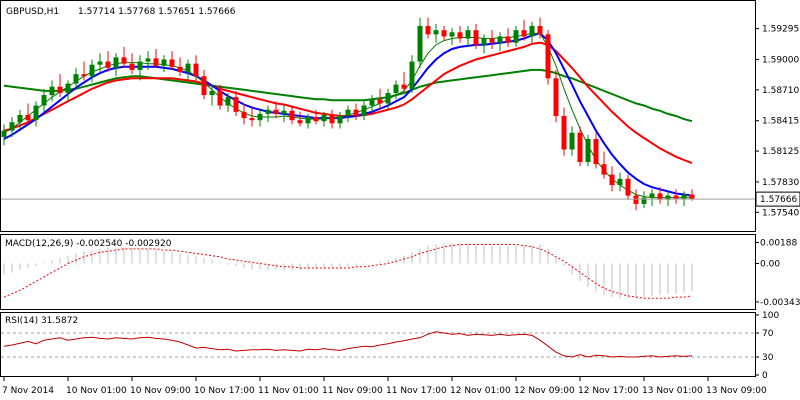 The height and width of the screenshot is (400, 800). Describe the element at coordinates (544, 391) in the screenshot. I see `time-tick-label: 12 Nov 09:00` at that location.